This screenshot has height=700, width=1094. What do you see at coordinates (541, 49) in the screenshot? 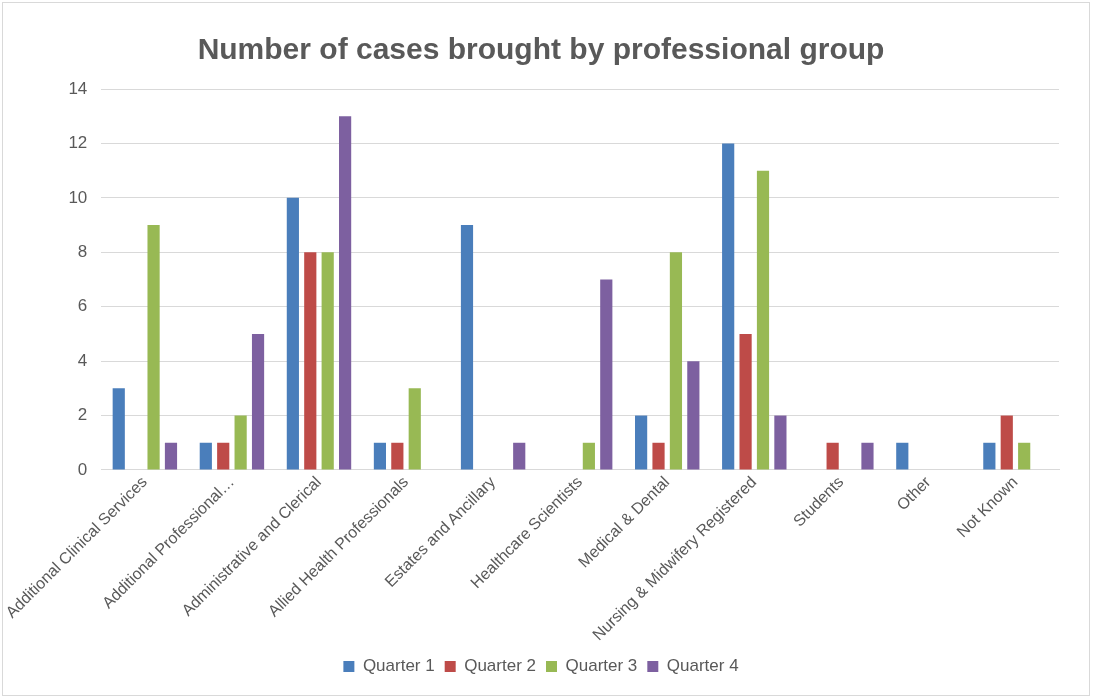
I see `chart-title: Number of cases brought by professional group` at bounding box center [541, 49].